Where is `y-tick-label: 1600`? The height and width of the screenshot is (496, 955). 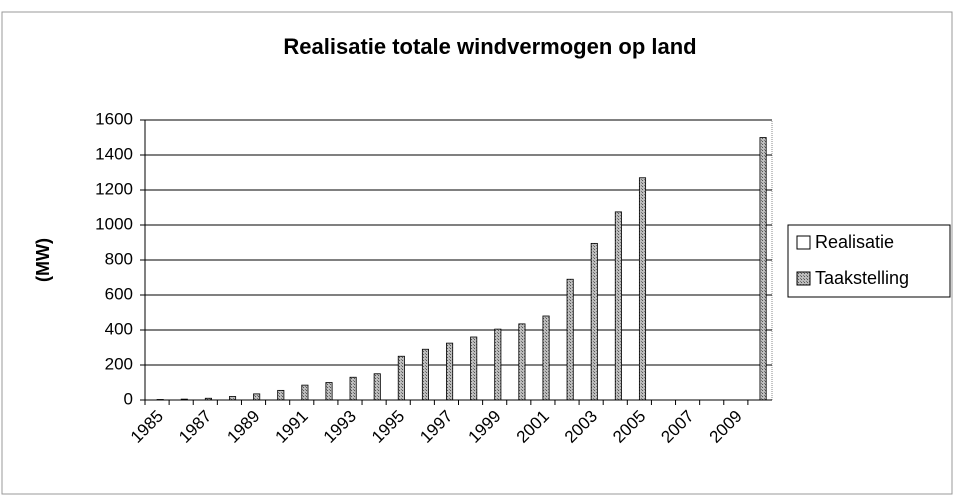 y-tick-label: 1600 is located at coordinates (114, 118).